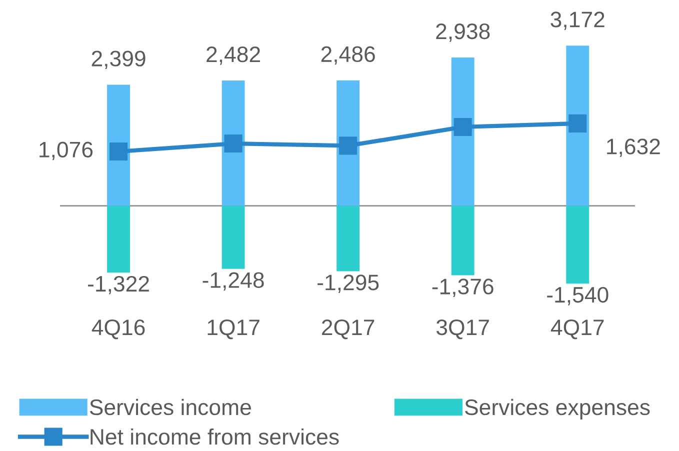  I want to click on legend-label: Net income from services, so click(214, 436).